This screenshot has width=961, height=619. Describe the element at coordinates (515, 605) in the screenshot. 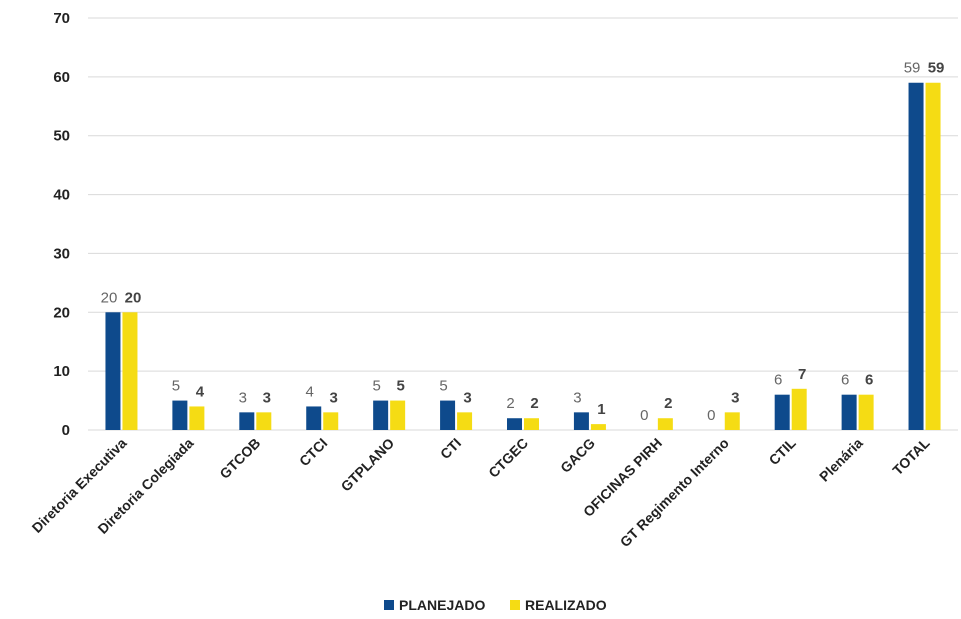

I see `legend-swatch-realizado` at that location.